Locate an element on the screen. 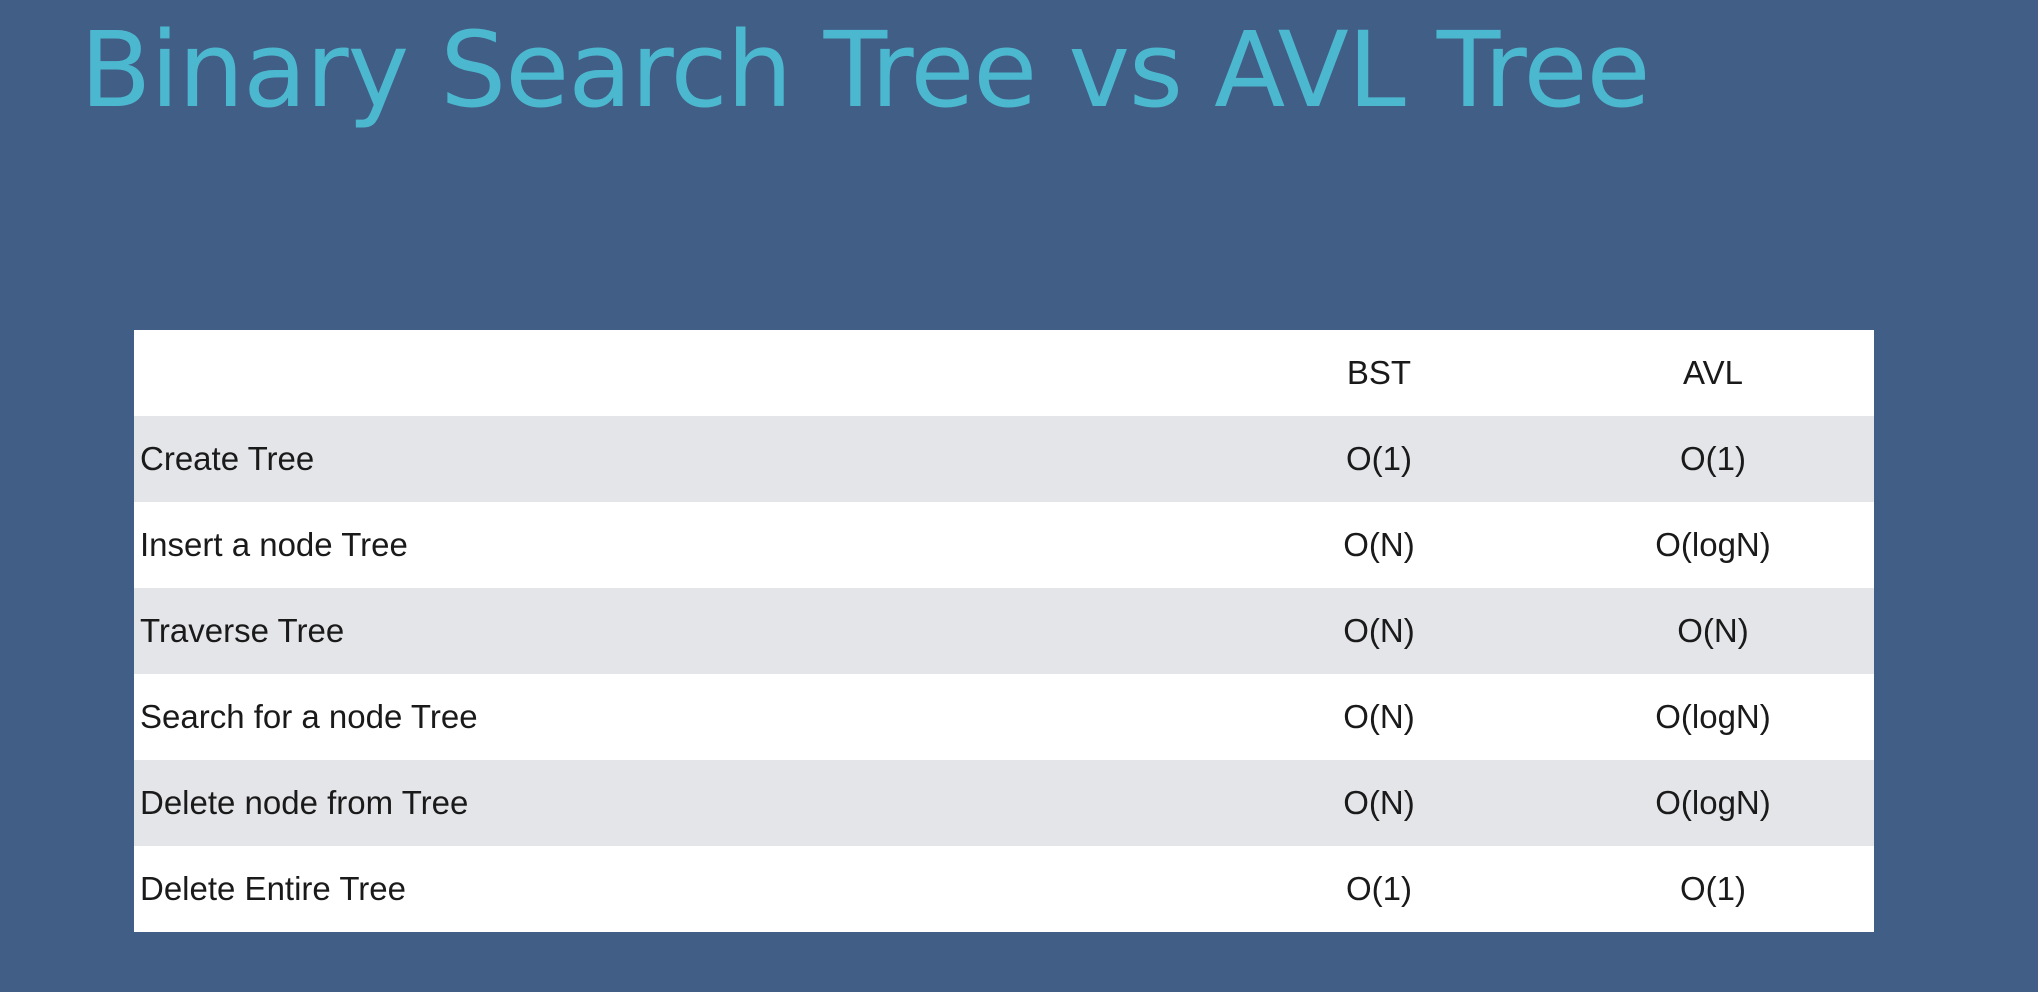 Image resolution: width=2038 pixels, height=992 pixels. table-header-row: BST AVL is located at coordinates (1004, 373).